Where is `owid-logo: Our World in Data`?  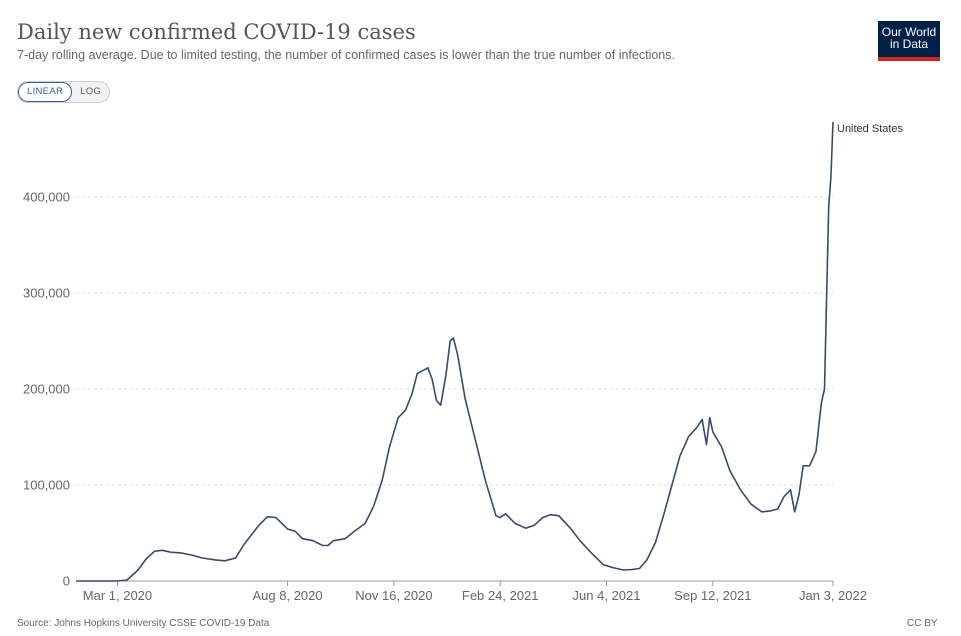 owid-logo: Our World in Data is located at coordinates (909, 41).